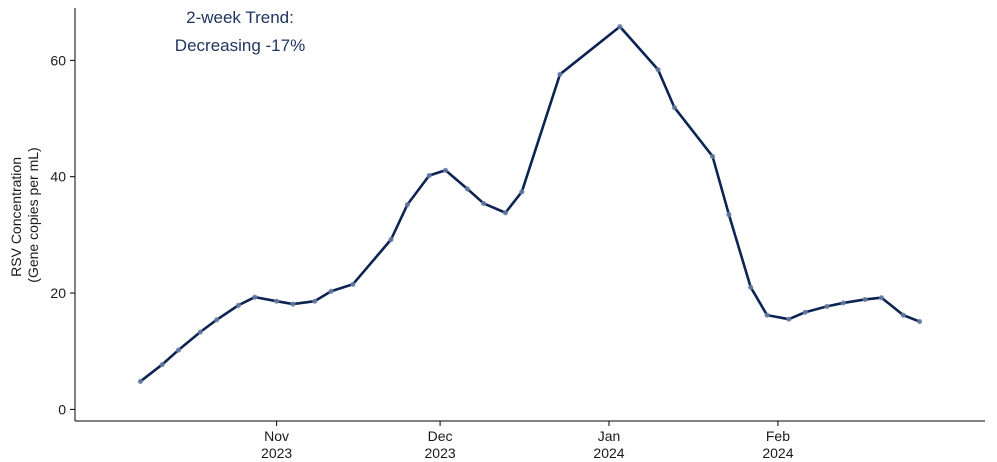 This screenshot has width=997, height=462. What do you see at coordinates (16, 217) in the screenshot?
I see `y-axis-label-line-1: RSV Concentration` at bounding box center [16, 217].